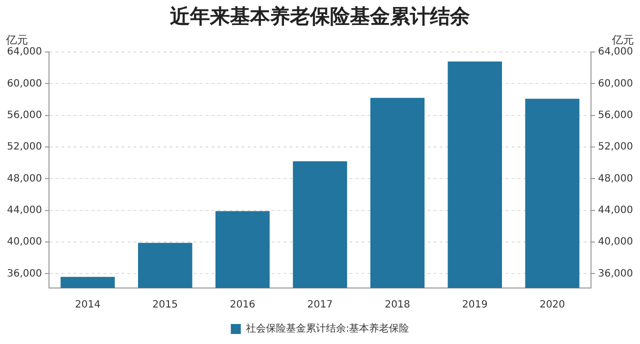 This screenshot has width=640, height=344. Describe the element at coordinates (165, 305) in the screenshot. I see `x-tick-label: 2015` at that location.